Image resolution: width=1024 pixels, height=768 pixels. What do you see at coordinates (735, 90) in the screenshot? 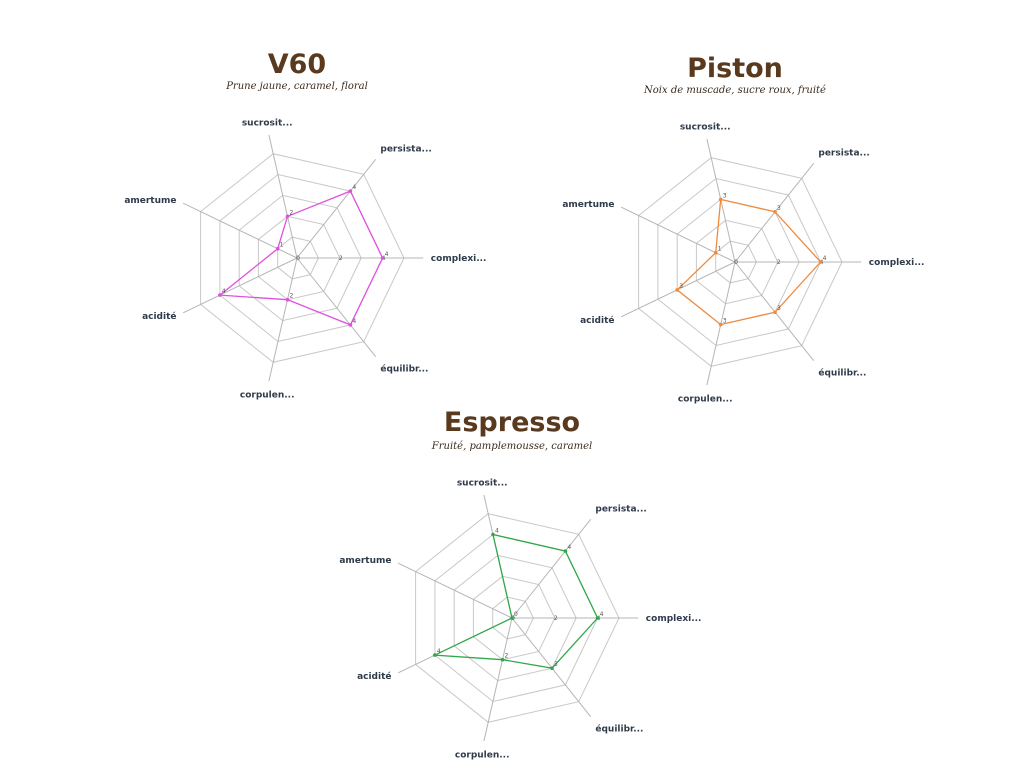
I see `chart-subtitle: Noix de muscade, sucre roux, fruité` at bounding box center [735, 90].